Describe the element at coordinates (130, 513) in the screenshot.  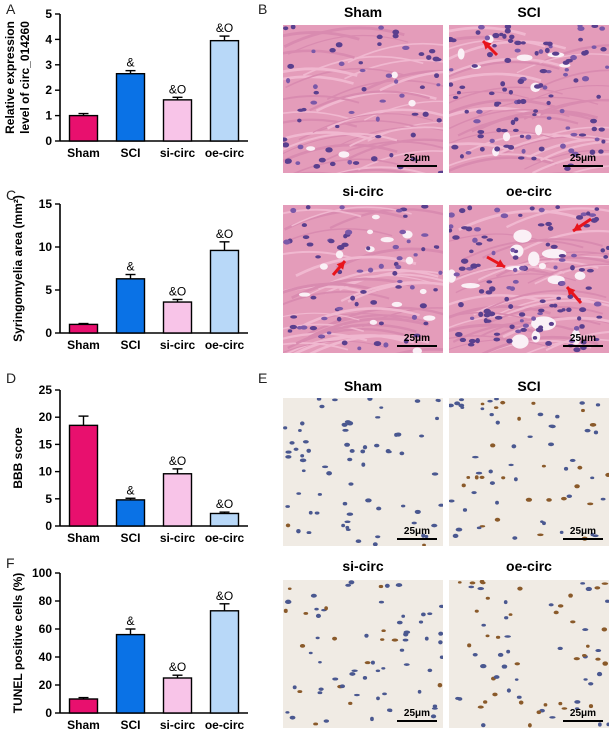
I see `bar-D-SCI` at that location.